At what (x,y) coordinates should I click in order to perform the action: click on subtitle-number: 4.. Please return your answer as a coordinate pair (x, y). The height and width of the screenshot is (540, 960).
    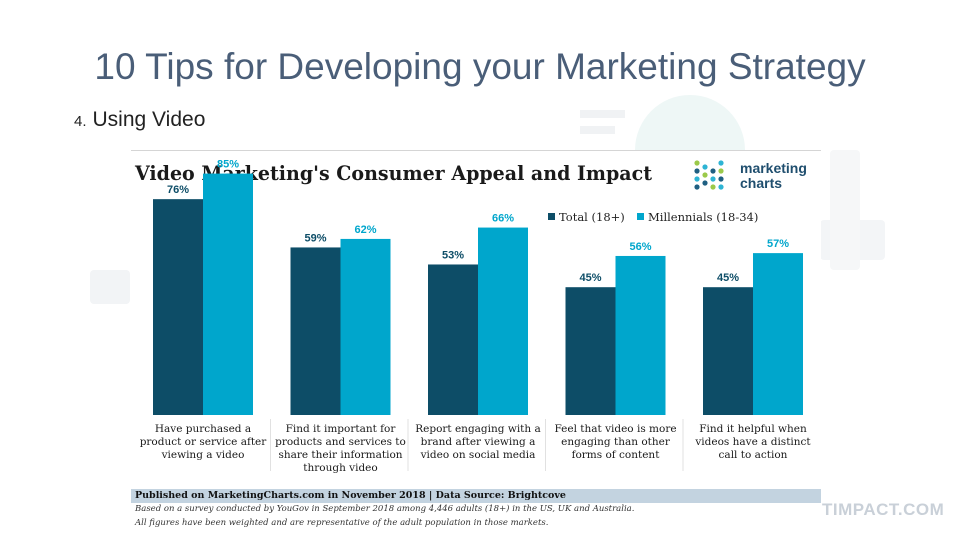
    Looking at the image, I should click on (80, 121).